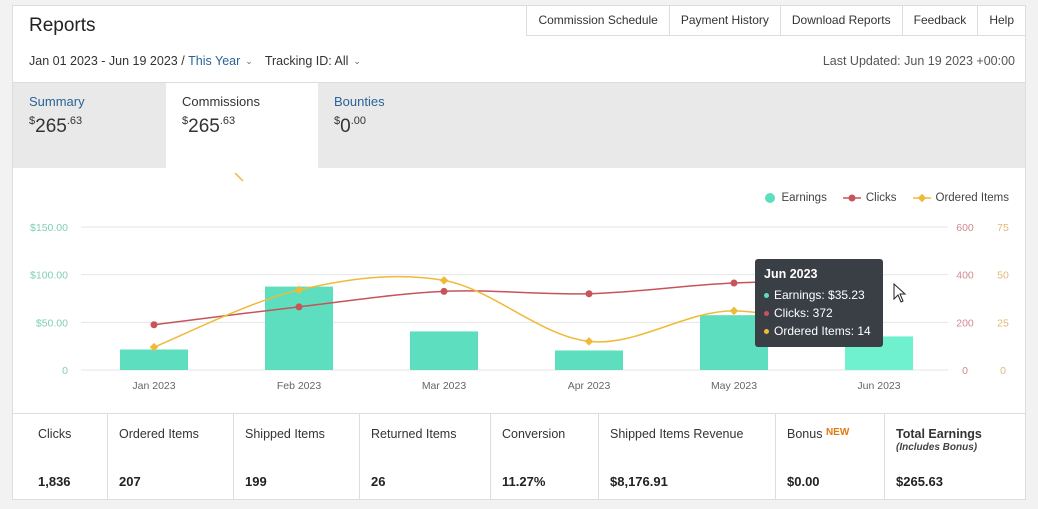  I want to click on stat-label: Shipped Items Revenue, so click(677, 434).